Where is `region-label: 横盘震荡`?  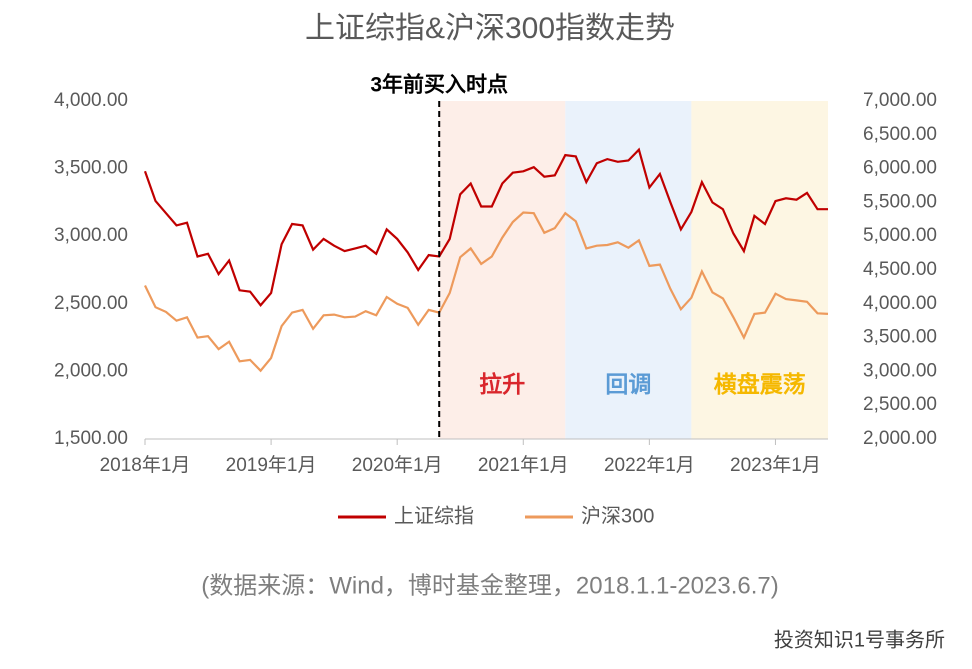
region-label: 横盘震荡 is located at coordinates (760, 384).